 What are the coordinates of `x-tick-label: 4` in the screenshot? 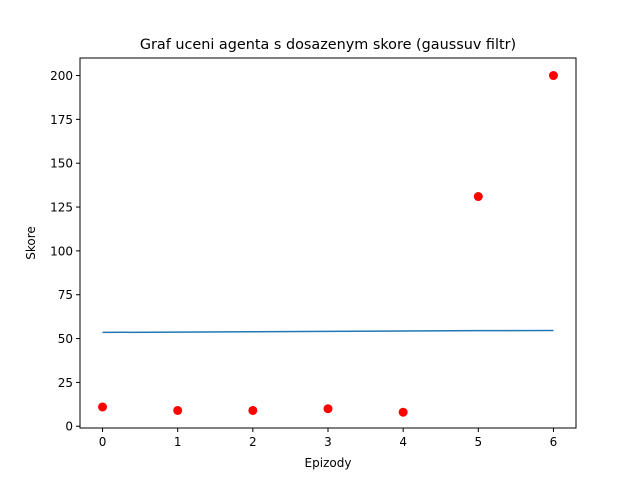 It's located at (403, 442).